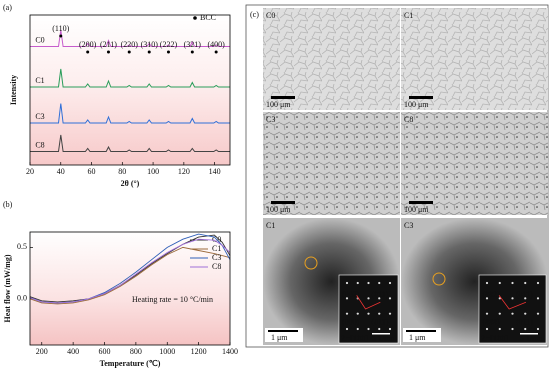 This screenshot has width=550, height=381. I want to click on x-tick-label: 1400, so click(230, 351).